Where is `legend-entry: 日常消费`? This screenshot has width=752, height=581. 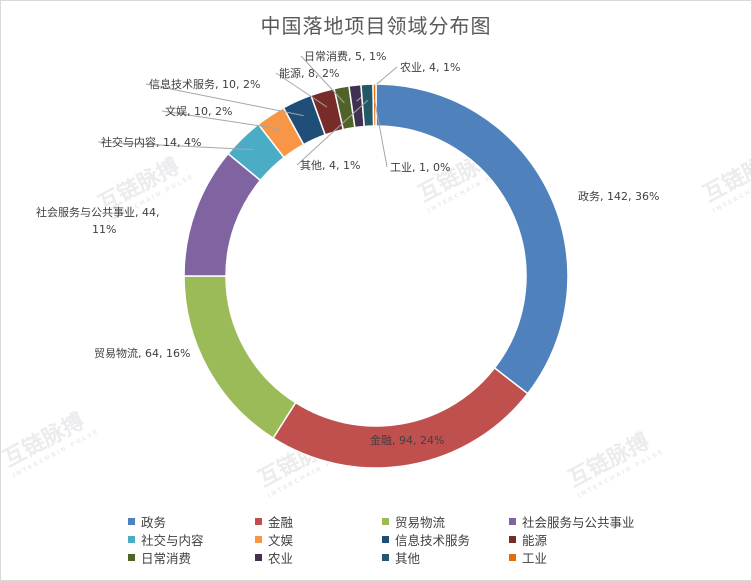
legend-entry: 日常消费 is located at coordinates (191, 557).